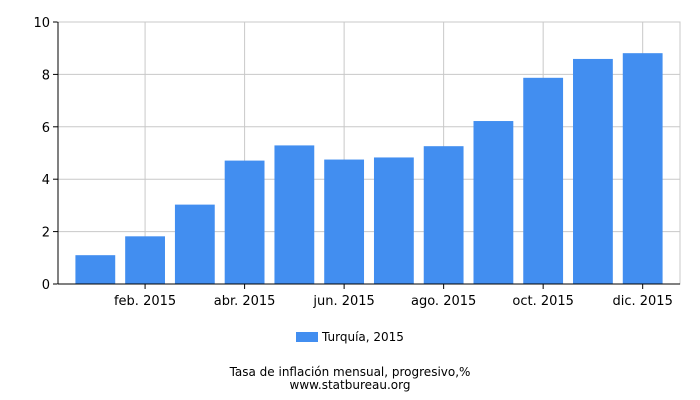 This screenshot has height=400, width=700. What do you see at coordinates (46, 75) in the screenshot?
I see `y-tick-label: 8` at bounding box center [46, 75].